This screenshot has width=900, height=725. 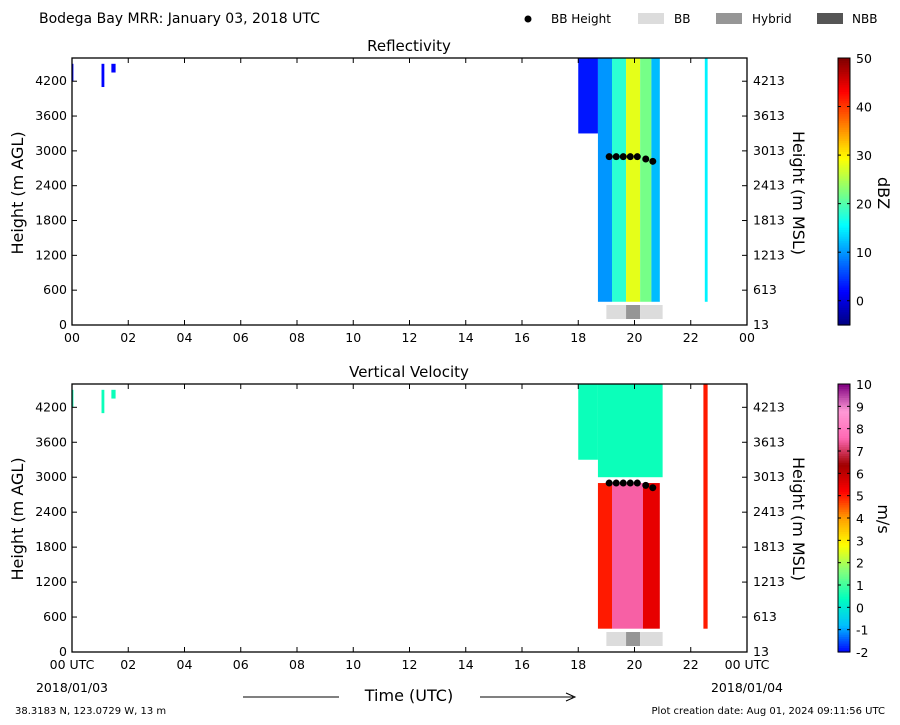 What do you see at coordinates (571, 697) in the screenshot?
I see `time-arrow-head` at bounding box center [571, 697].